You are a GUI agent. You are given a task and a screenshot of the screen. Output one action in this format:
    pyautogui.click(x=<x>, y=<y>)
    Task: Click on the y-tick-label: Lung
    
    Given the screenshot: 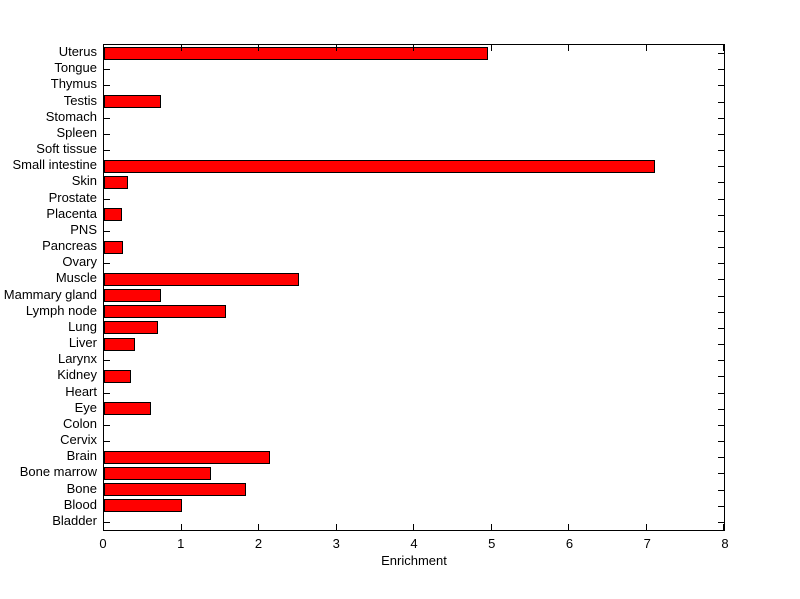 What is the action you would take?
    pyautogui.click(x=82, y=326)
    